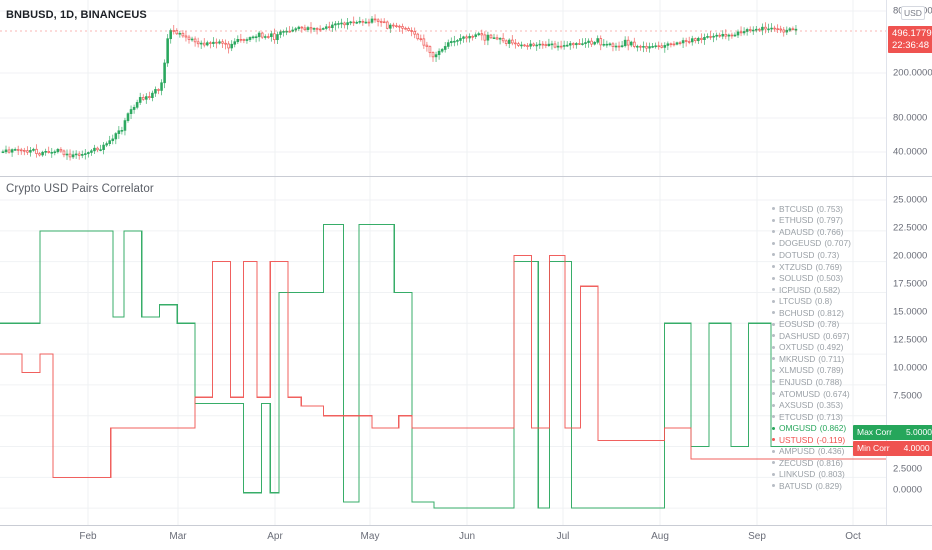  Describe the element at coordinates (828, 359) in the screenshot. I see `legend-item-mkrusd: MKRUSD (0.711)` at that location.